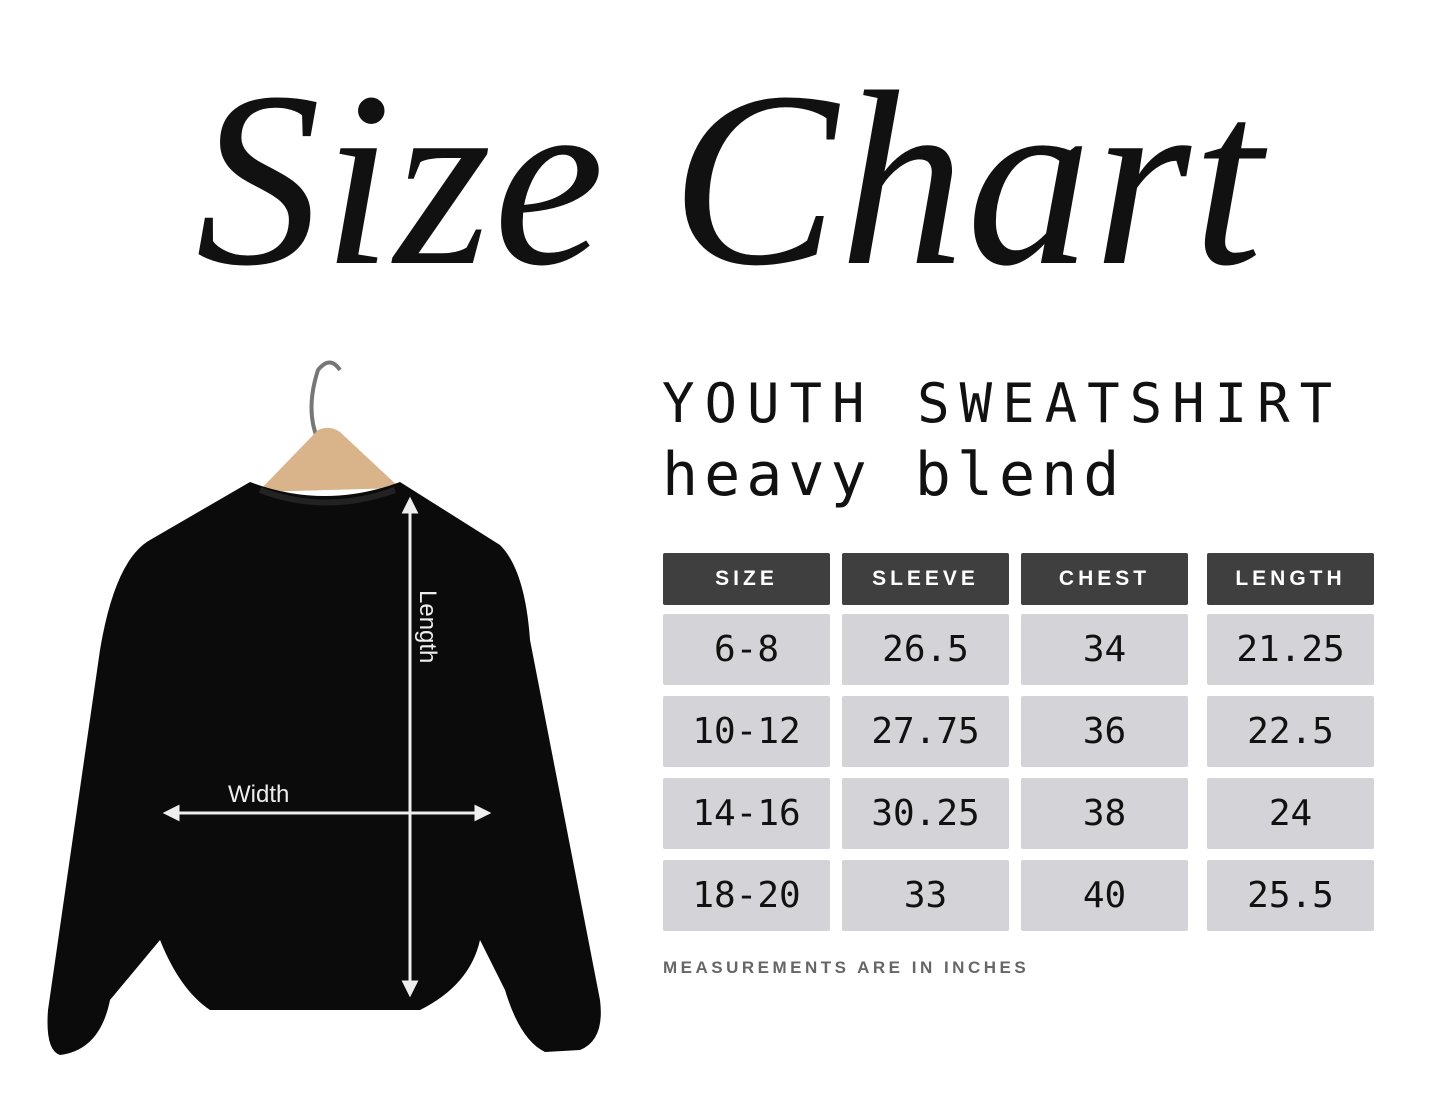  What do you see at coordinates (894, 475) in the screenshot?
I see `product-variant: heavy blend` at bounding box center [894, 475].